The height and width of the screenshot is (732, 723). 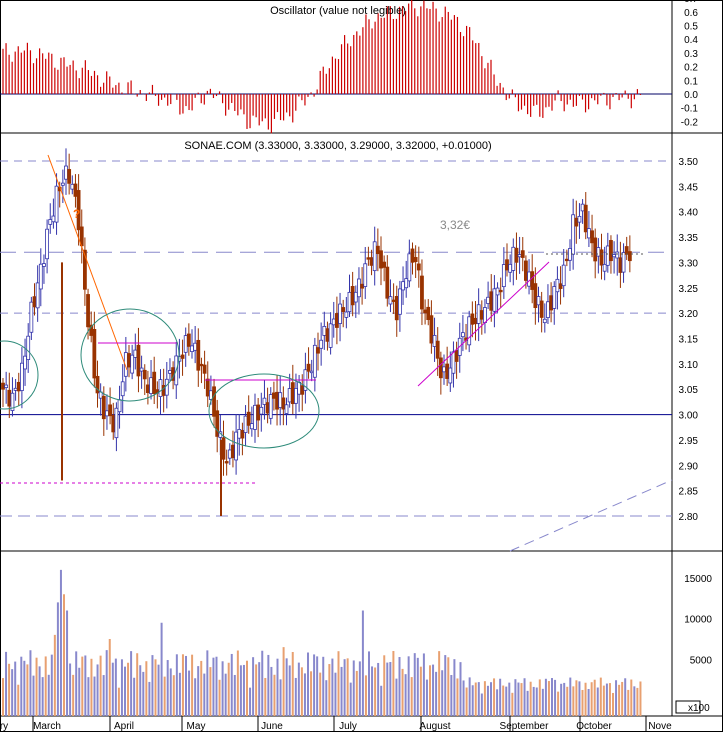 I want to click on month-label: August, so click(x=434, y=726).